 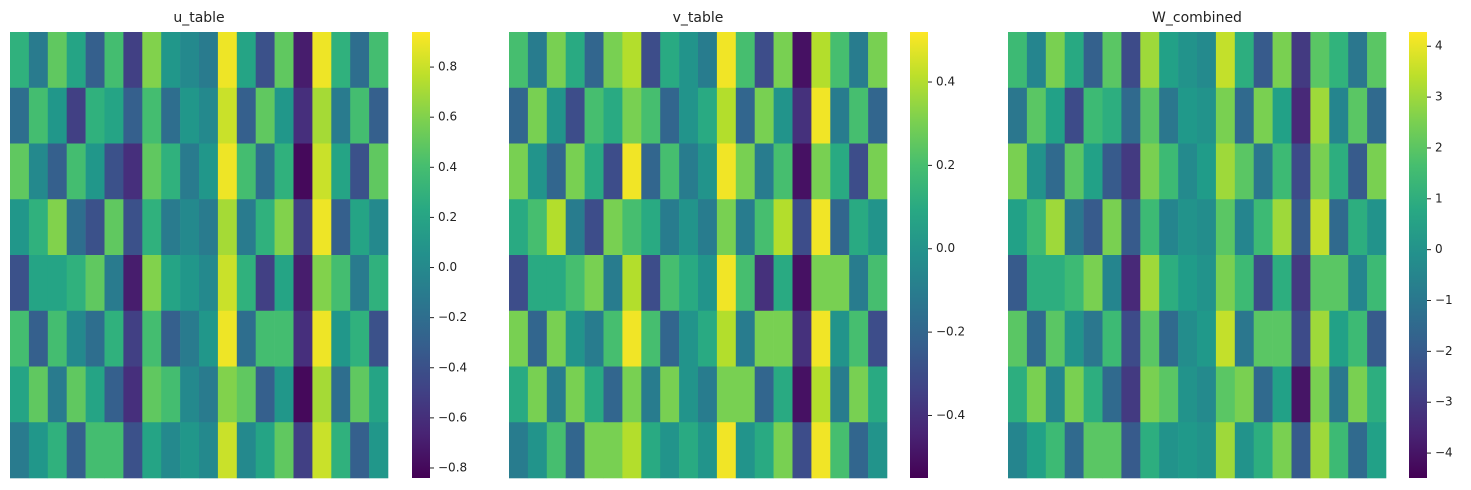 What do you see at coordinates (1439, 97) in the screenshot?
I see `colorbar-tick-label: 3` at bounding box center [1439, 97].